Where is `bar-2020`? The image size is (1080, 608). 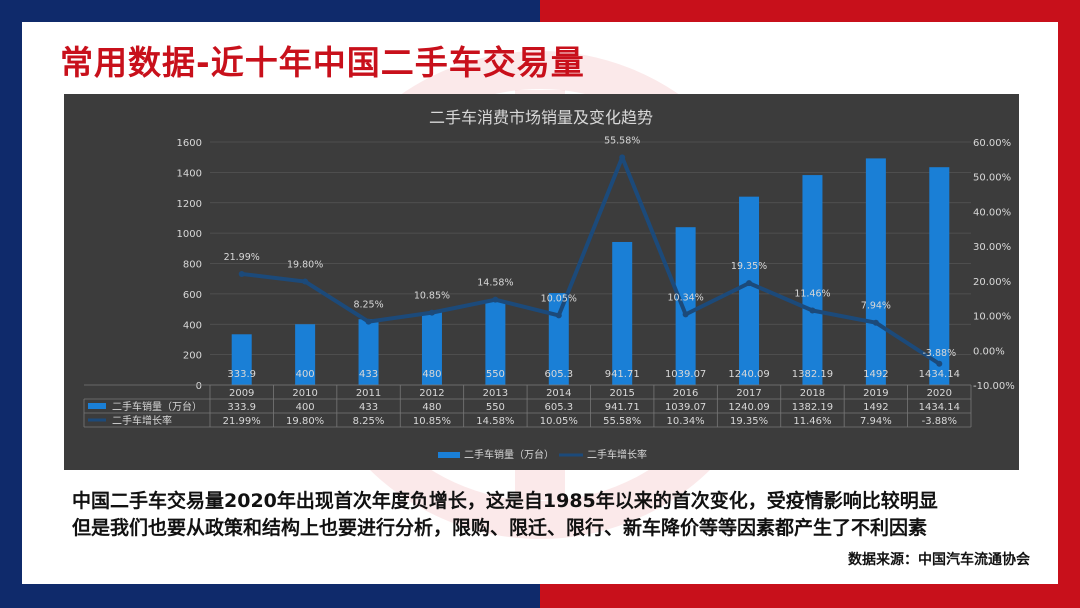
bar-2020 is located at coordinates (939, 276).